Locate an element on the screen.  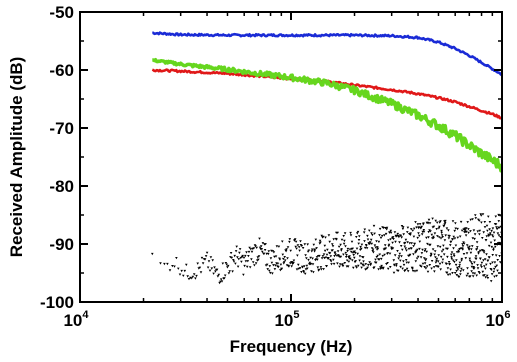
x-axis-title: Frequency (Hz) is located at coordinates (291, 346).